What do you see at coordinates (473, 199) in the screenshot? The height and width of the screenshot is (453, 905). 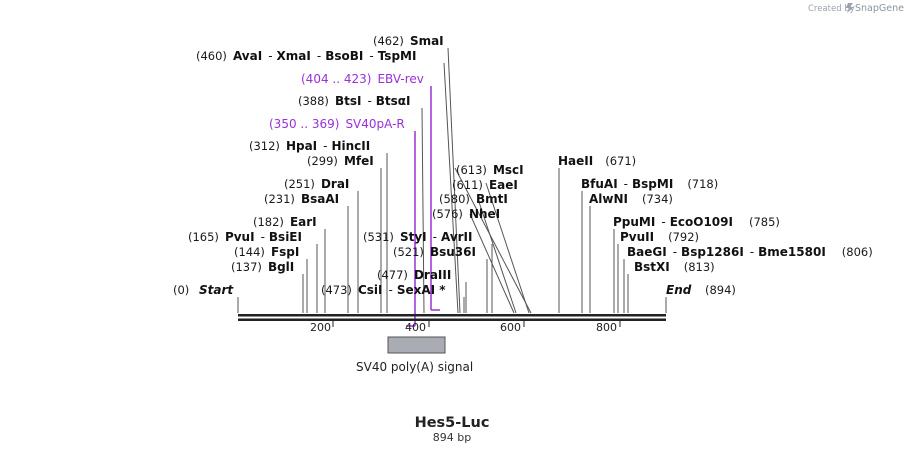 I see `enzyme-label-bmti: (580) BmtI` at bounding box center [473, 199].